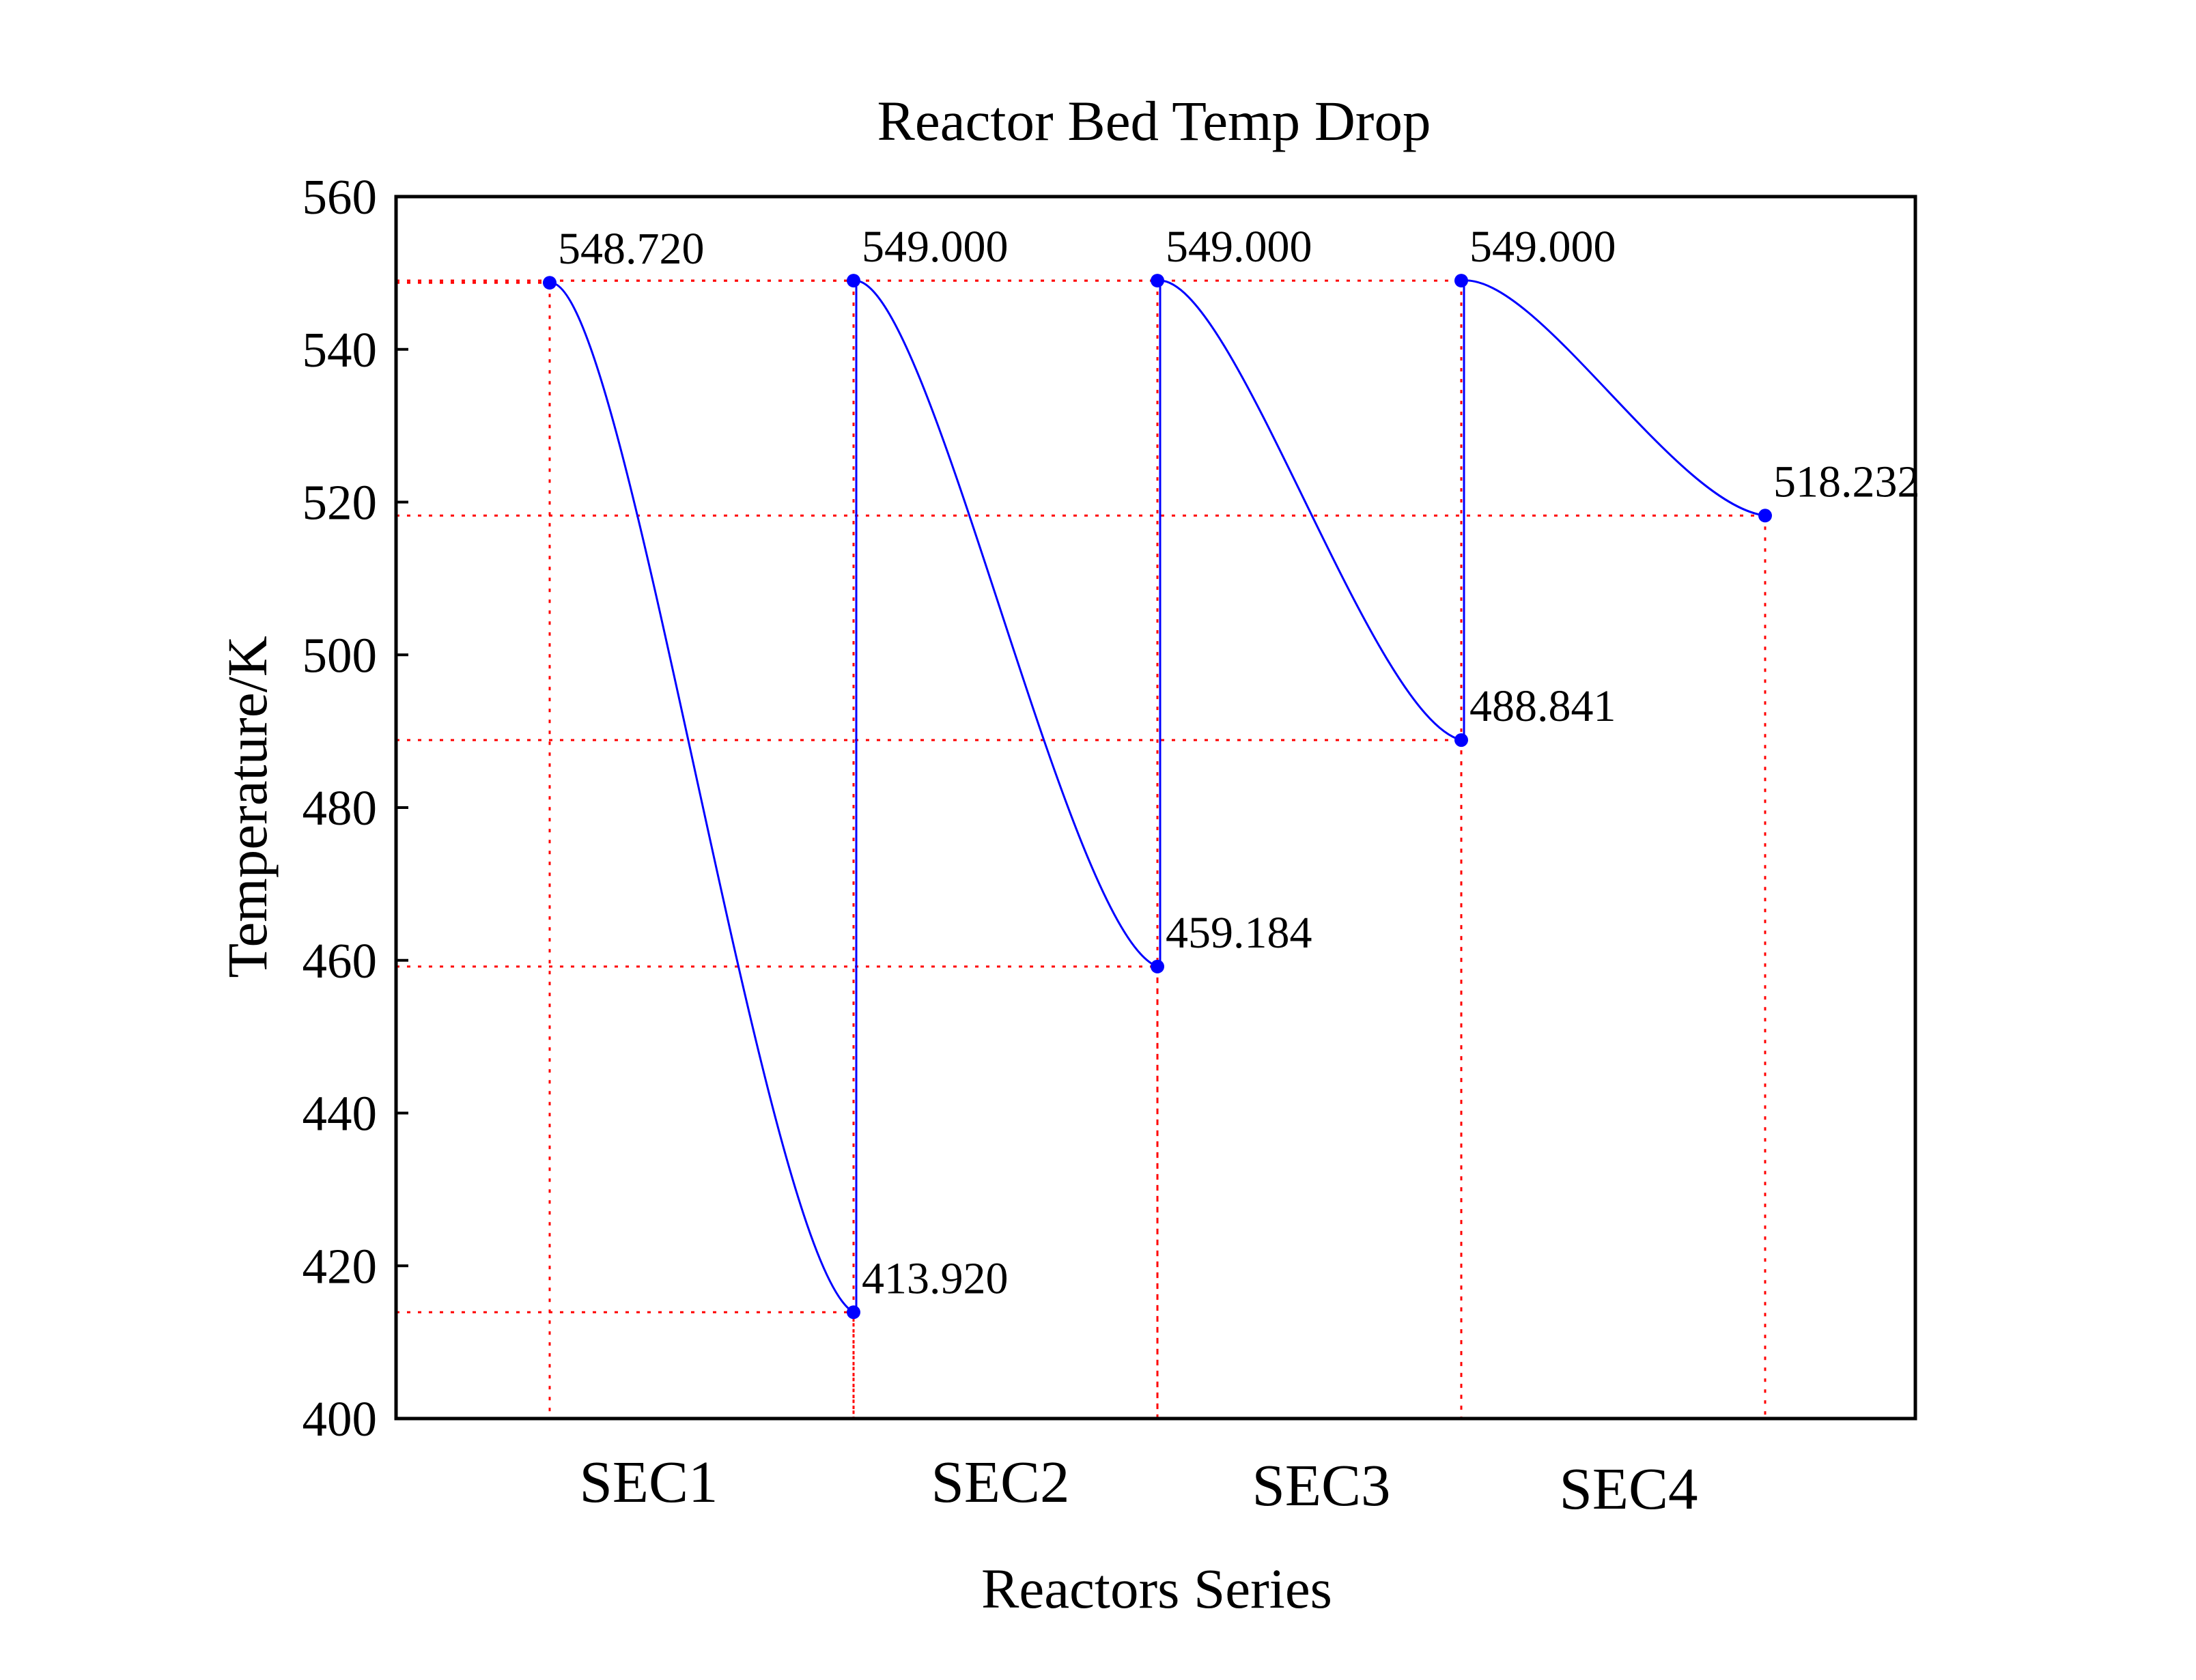  What do you see at coordinates (1156, 1588) in the screenshot?
I see `x-axis-label: Reactors Series` at bounding box center [1156, 1588].